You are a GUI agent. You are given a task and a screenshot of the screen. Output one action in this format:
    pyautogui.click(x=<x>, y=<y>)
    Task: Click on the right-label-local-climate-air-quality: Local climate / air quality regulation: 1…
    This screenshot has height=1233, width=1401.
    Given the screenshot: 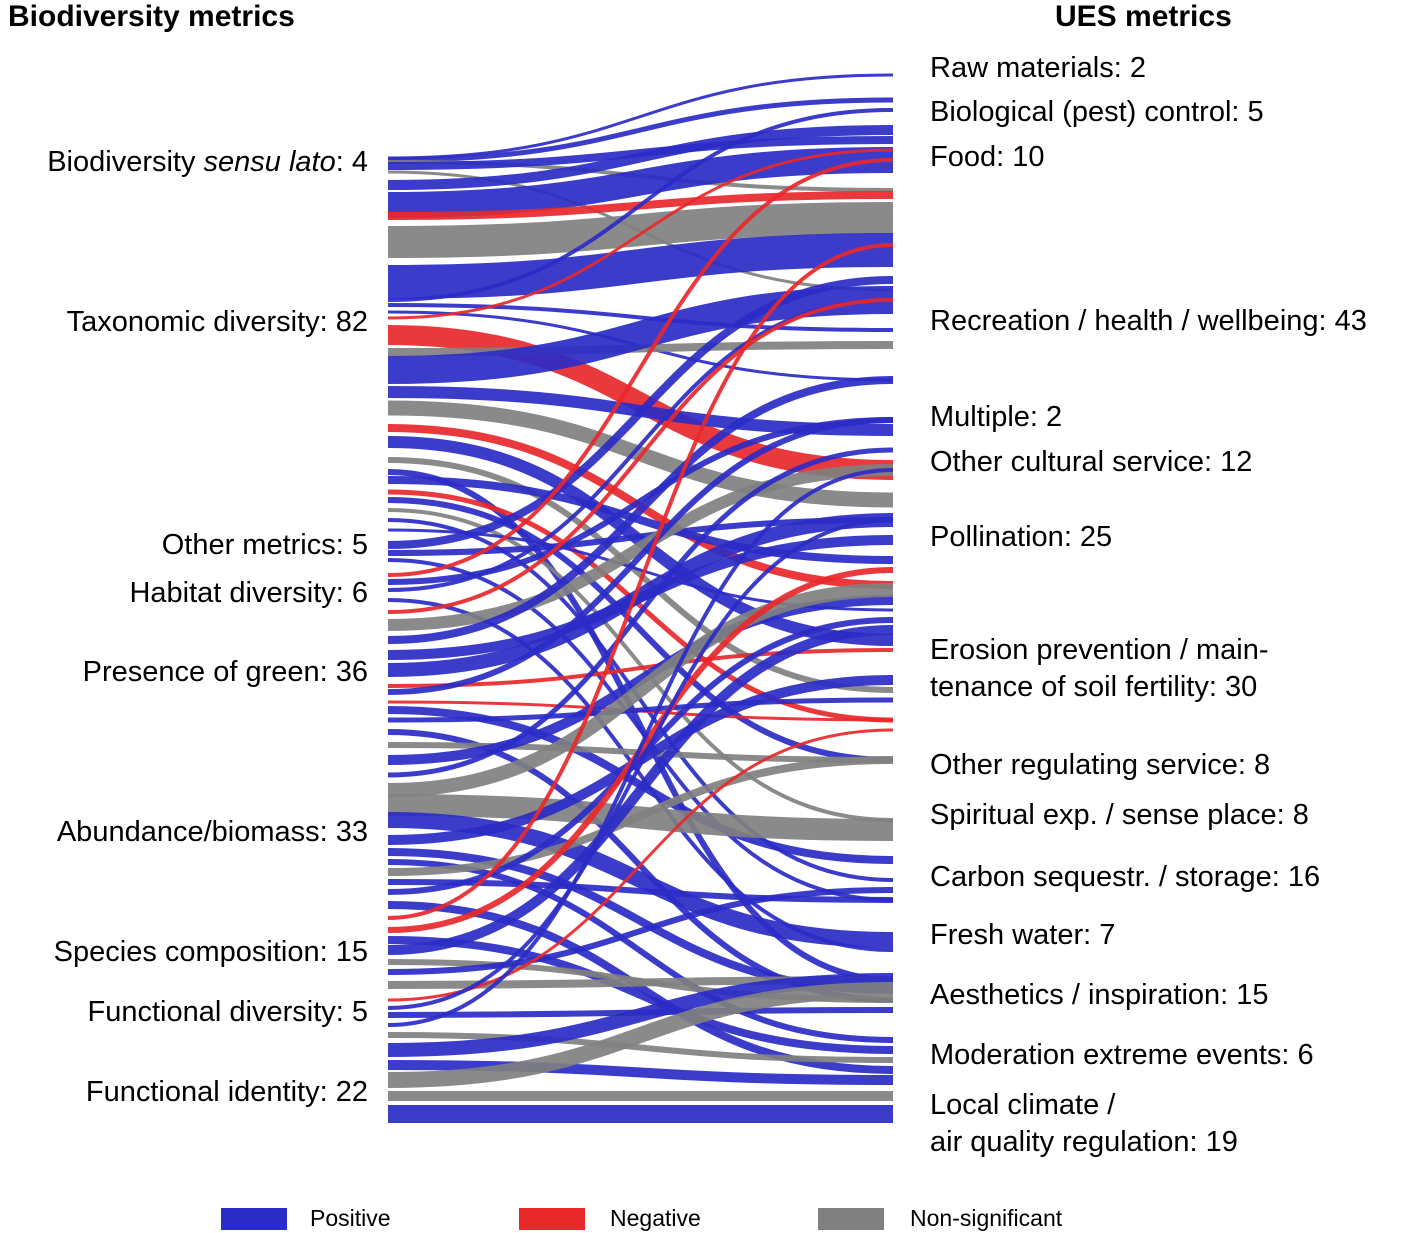 What is the action you would take?
    pyautogui.click(x=1084, y=1123)
    